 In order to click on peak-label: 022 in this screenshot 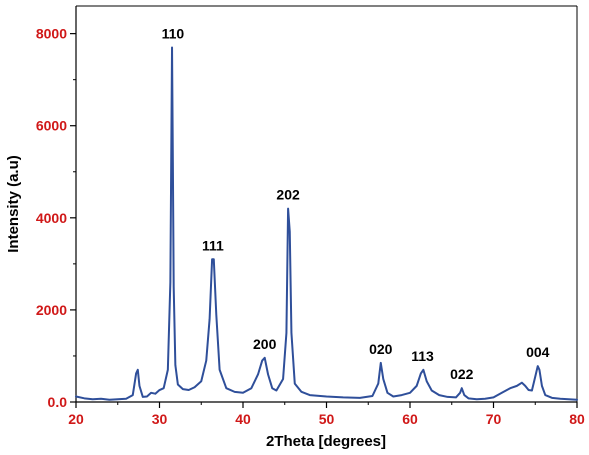, I will do `click(462, 374)`.